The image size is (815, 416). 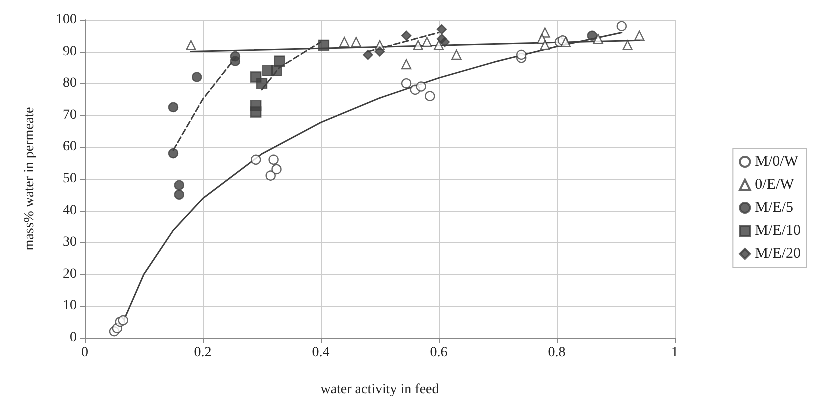 I want to click on y-tick-label: 40, so click(x=70, y=210).